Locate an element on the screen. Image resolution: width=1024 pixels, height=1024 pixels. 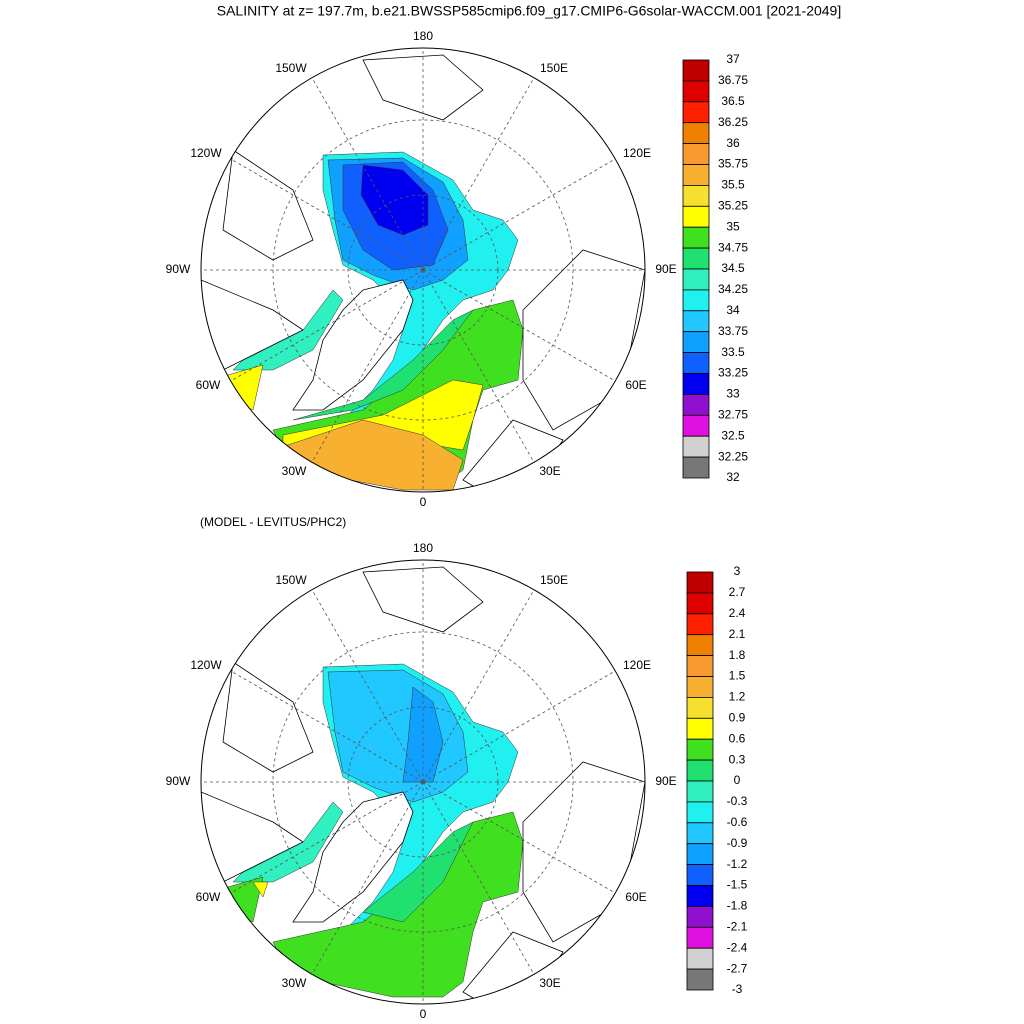
colorbar-label: -3 is located at coordinates (737, 989).